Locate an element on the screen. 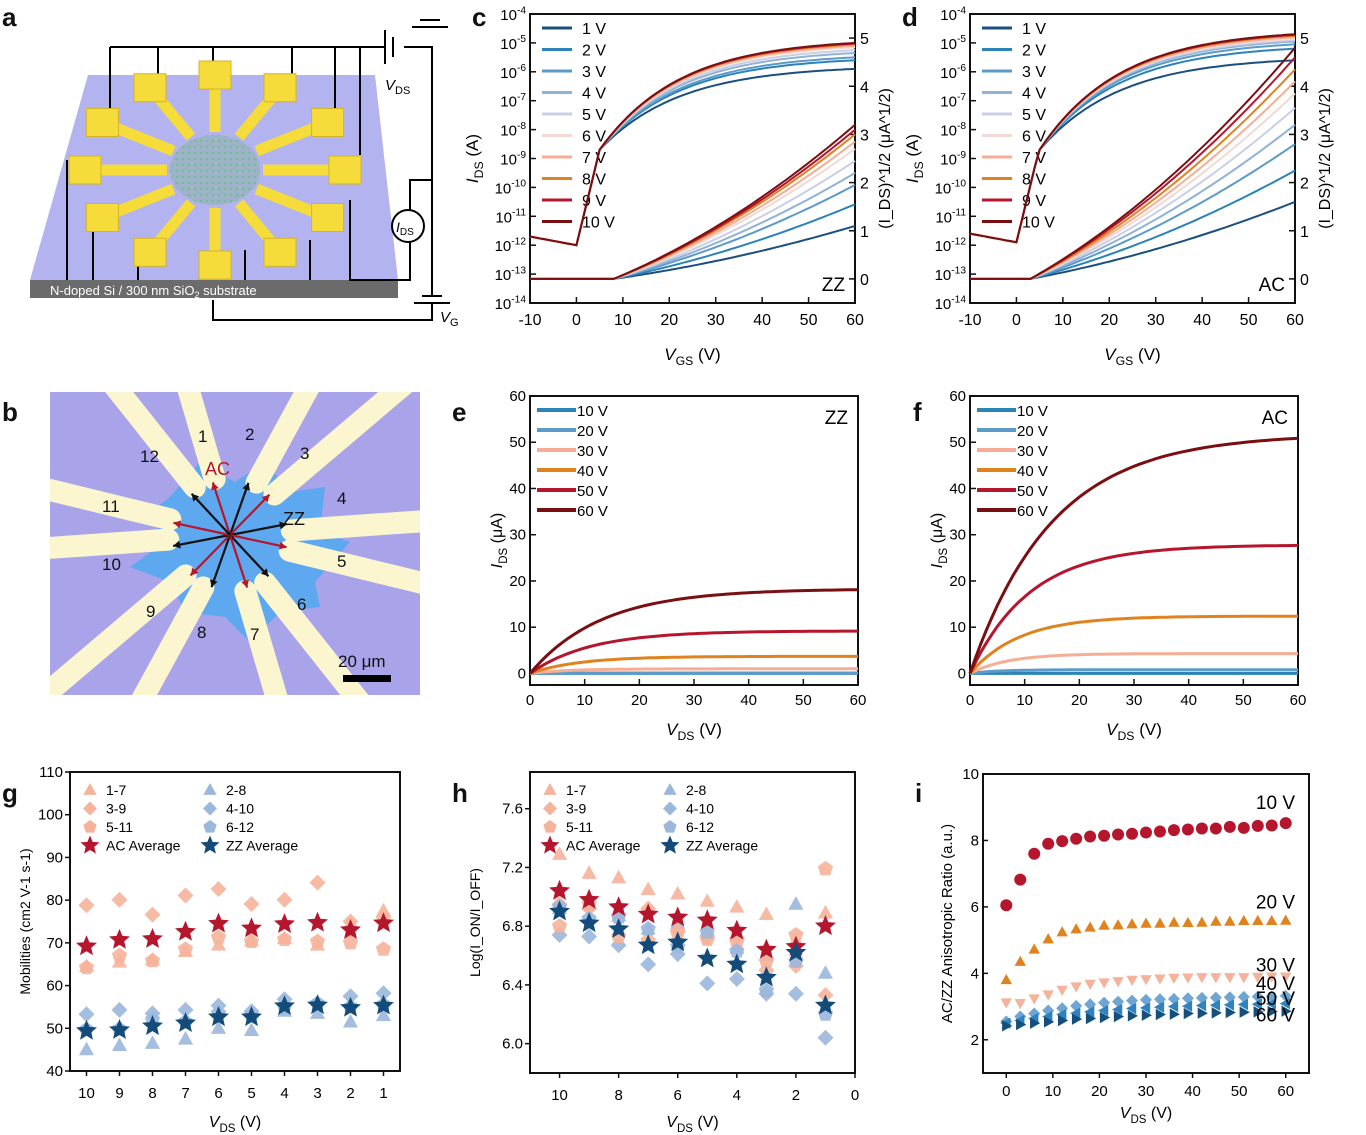 This screenshot has height=1135, width=1366. ac-arrow is located at coordinates (238, 561).